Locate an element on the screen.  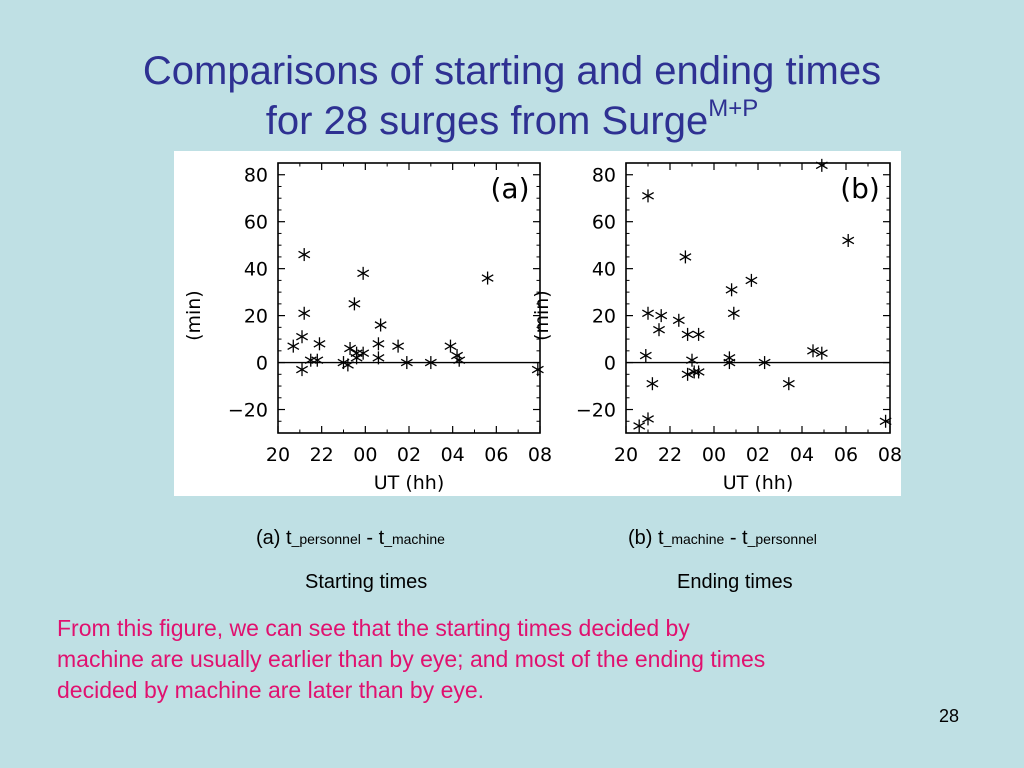
panel-b-ytick-label: 80 is located at coordinates (604, 176).